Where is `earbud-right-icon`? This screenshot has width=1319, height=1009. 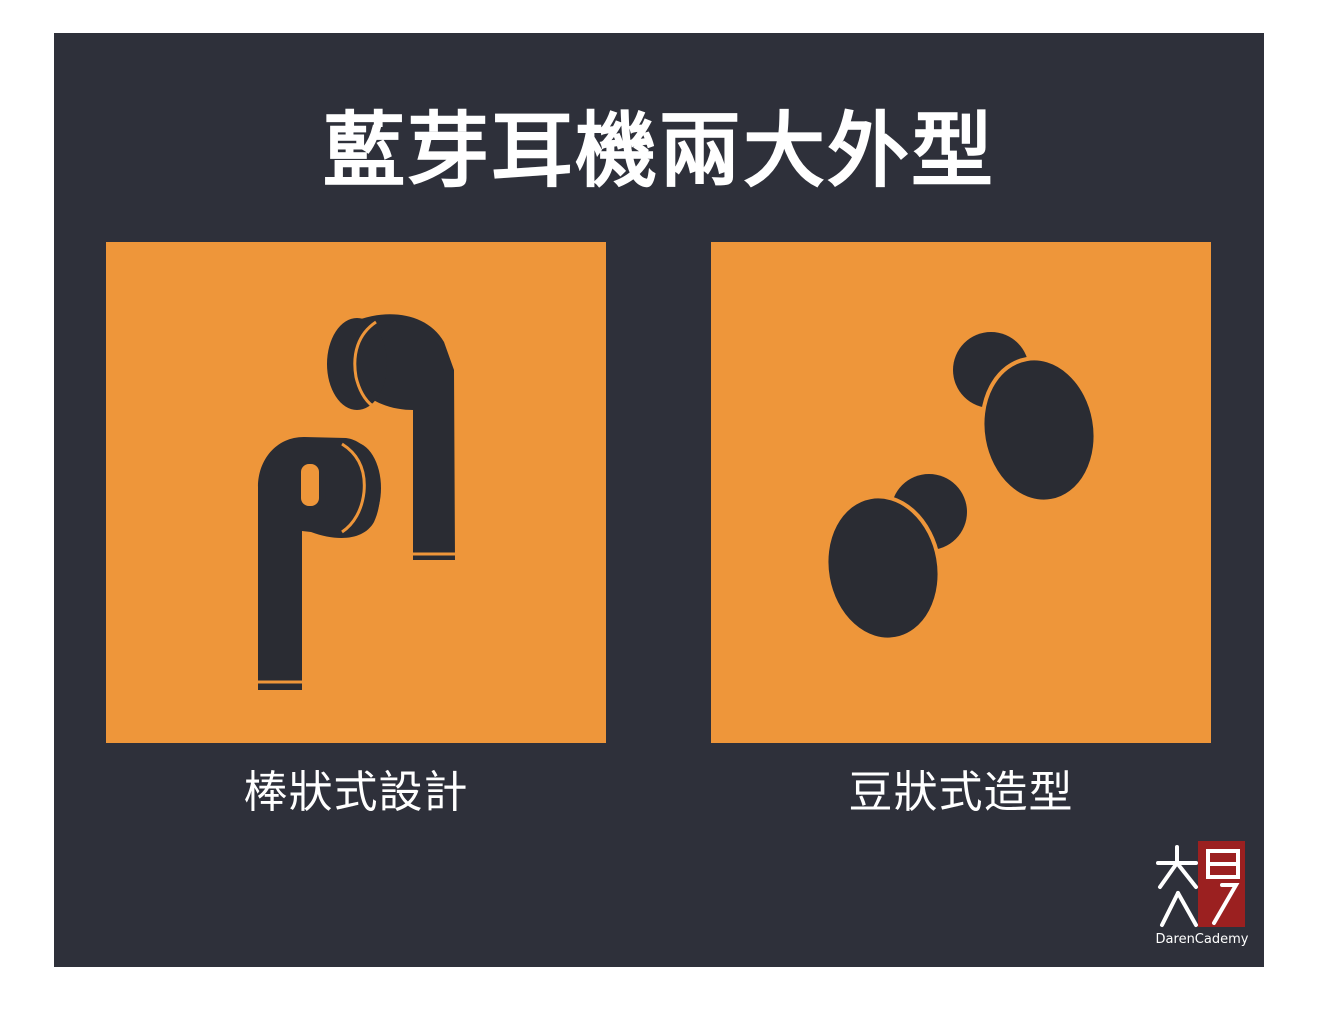
earbud-right-icon is located at coordinates (391, 437).